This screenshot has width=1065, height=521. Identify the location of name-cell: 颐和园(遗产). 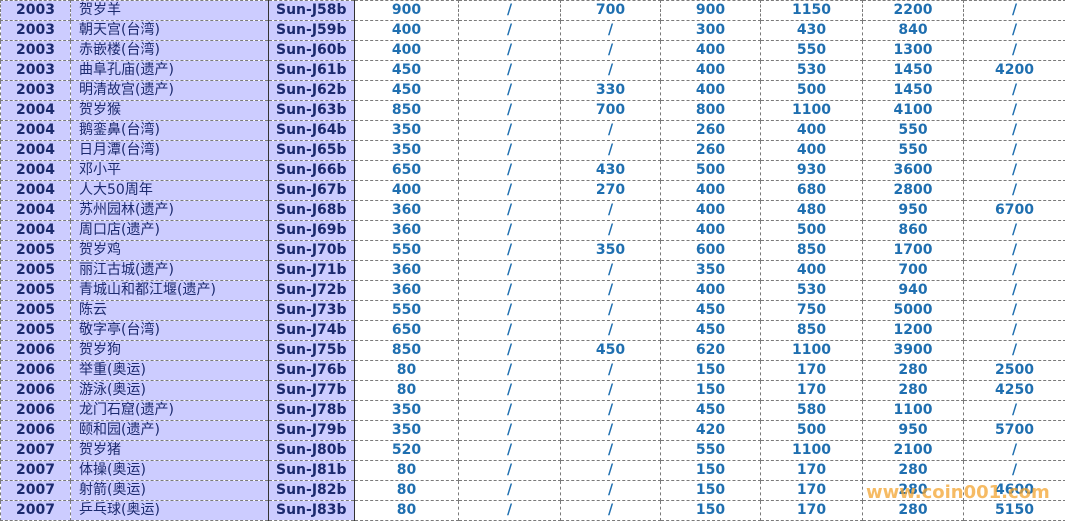
(169, 430).